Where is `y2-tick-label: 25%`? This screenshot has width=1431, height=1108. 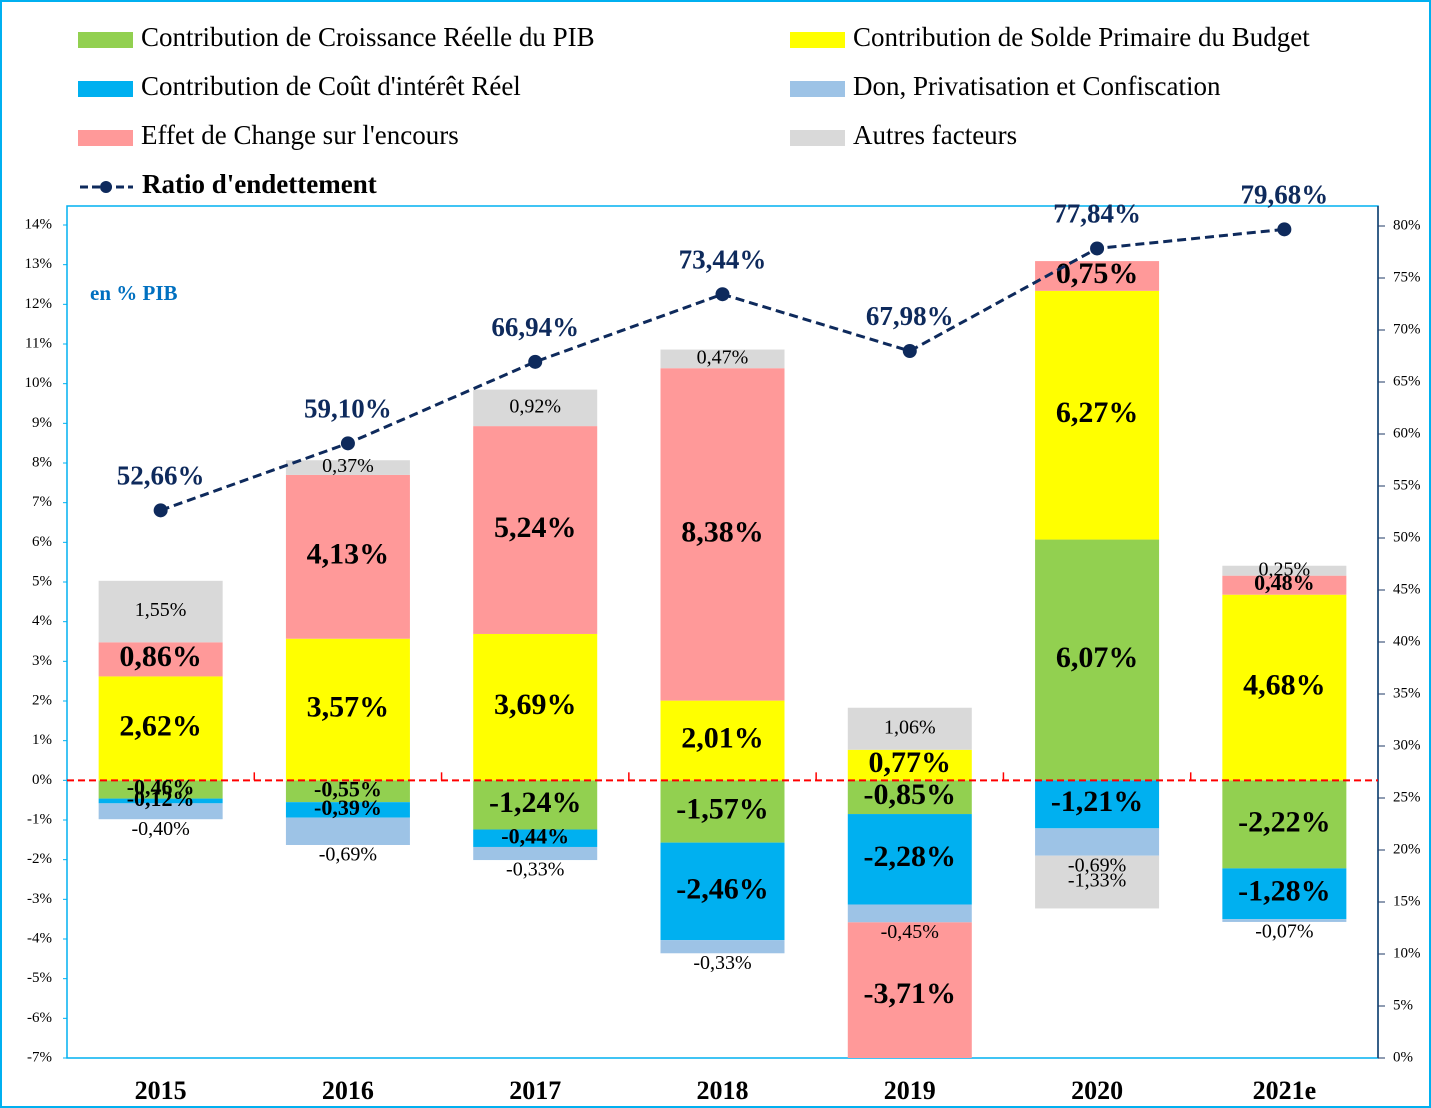 y2-tick-label: 25% is located at coordinates (1407, 797).